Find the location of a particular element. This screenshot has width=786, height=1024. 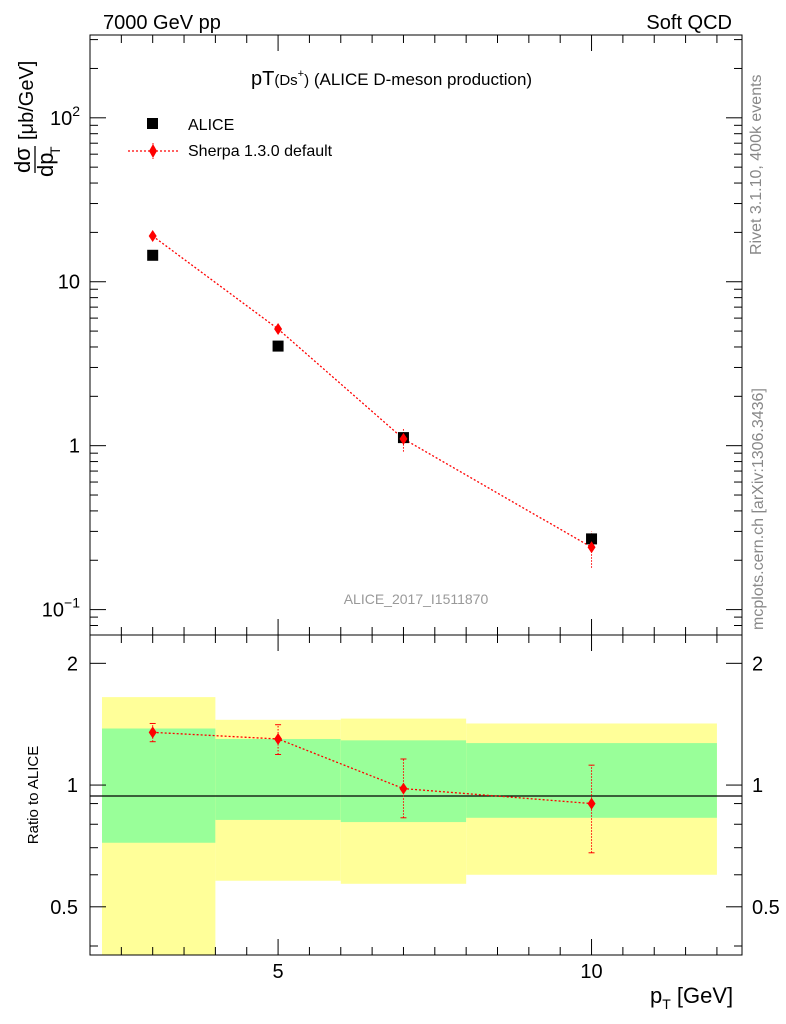

main-ytick-label: 1 is located at coordinates (74, 447).